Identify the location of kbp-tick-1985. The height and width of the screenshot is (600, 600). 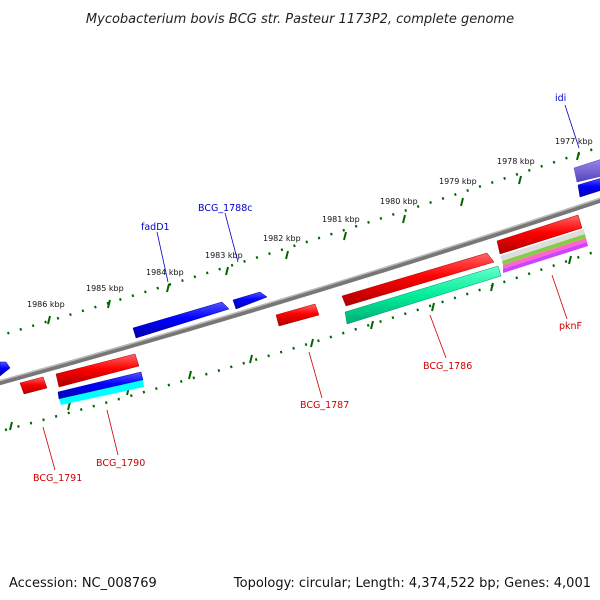
(109, 304).